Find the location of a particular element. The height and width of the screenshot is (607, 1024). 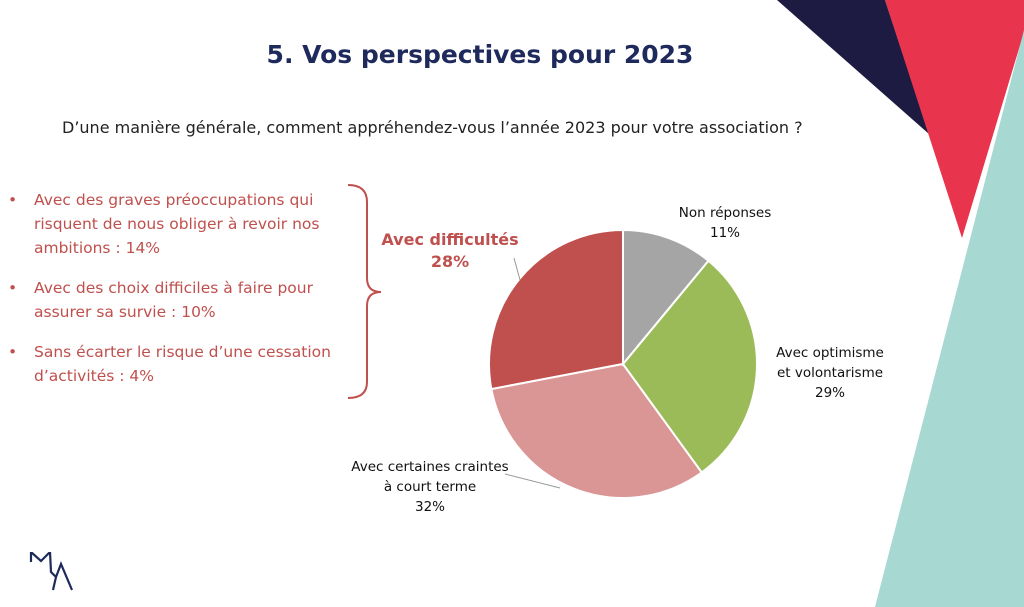

label-optimisme: Avec optimisme et volontarisme 29% is located at coordinates (830, 373).